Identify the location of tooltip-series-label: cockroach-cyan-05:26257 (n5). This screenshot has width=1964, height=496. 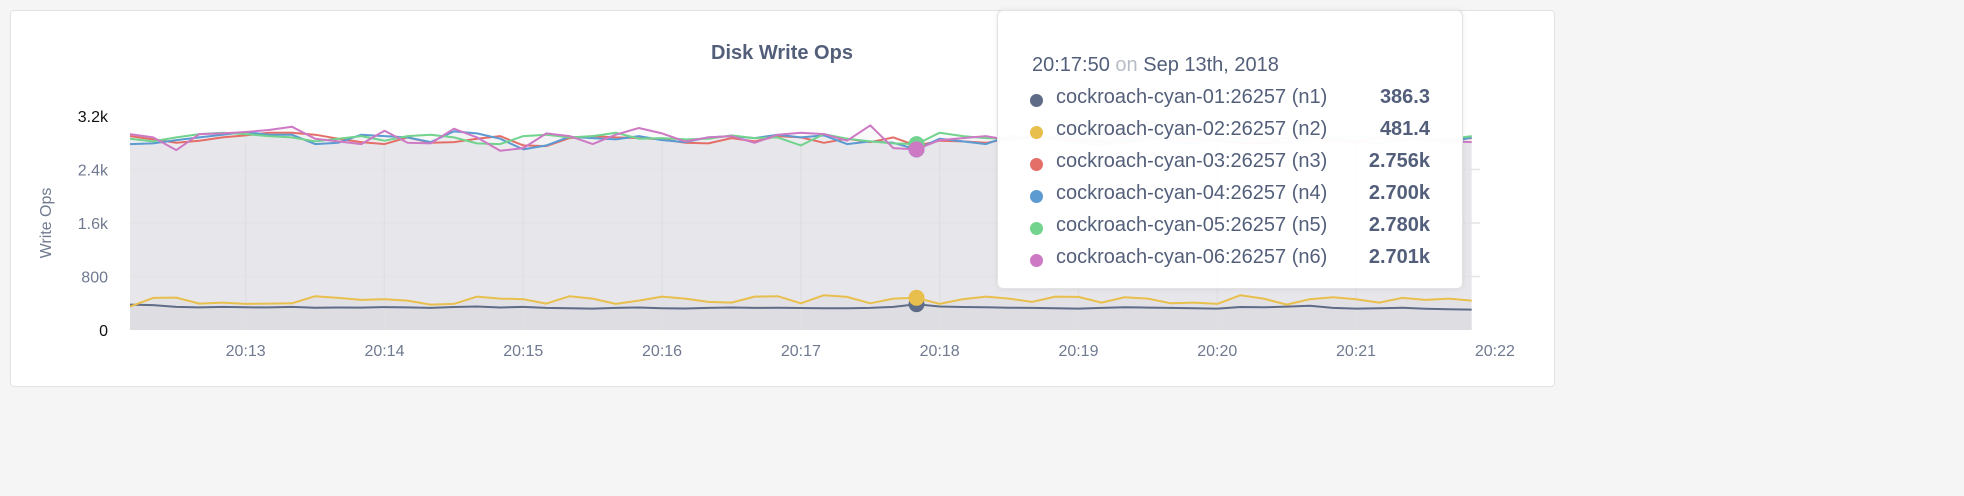
(1192, 225).